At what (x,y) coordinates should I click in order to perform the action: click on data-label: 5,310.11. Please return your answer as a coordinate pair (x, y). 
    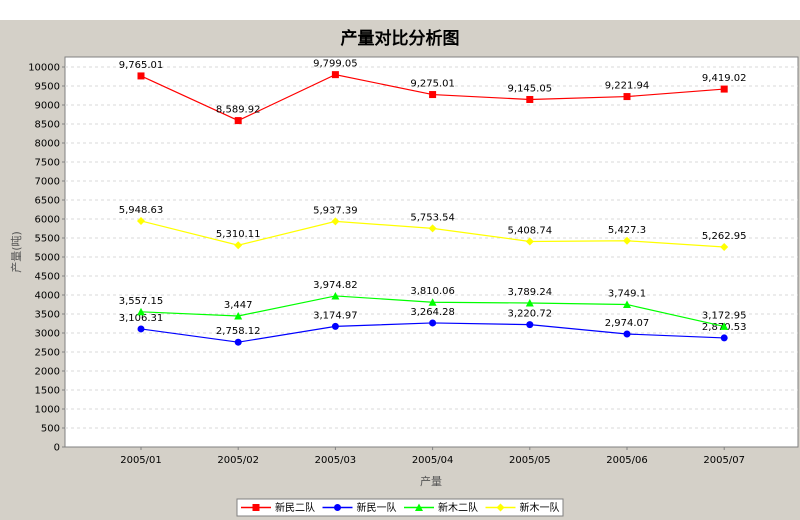
    Looking at the image, I should click on (238, 234).